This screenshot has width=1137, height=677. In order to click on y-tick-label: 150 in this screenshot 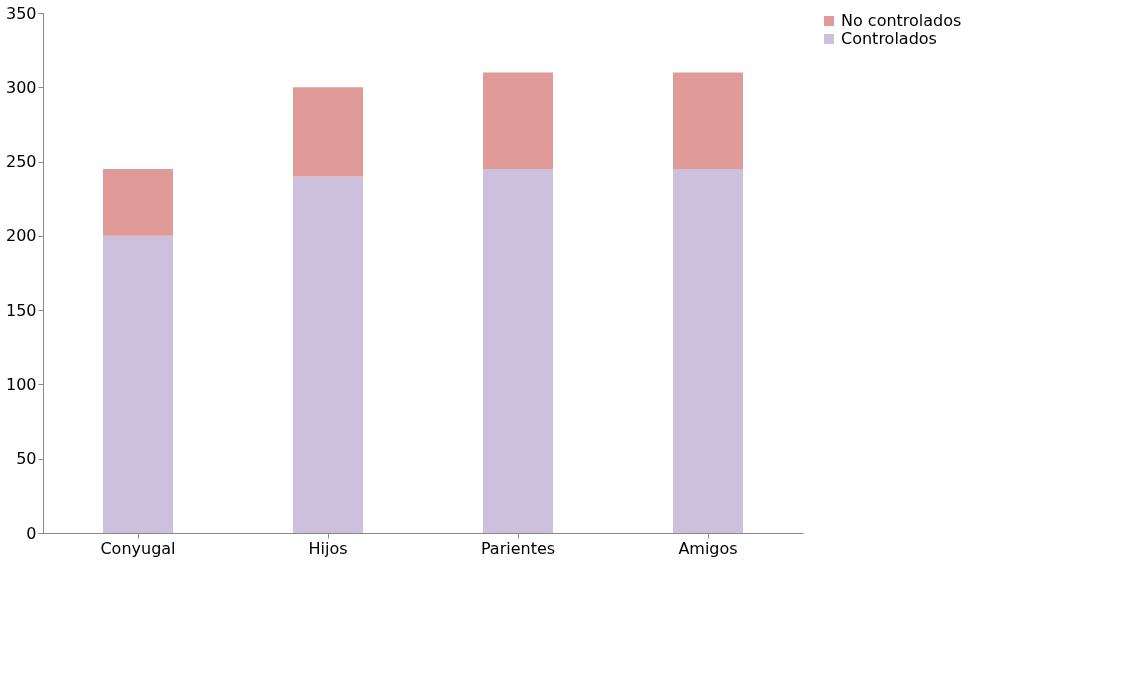, I will do `click(21, 310)`.